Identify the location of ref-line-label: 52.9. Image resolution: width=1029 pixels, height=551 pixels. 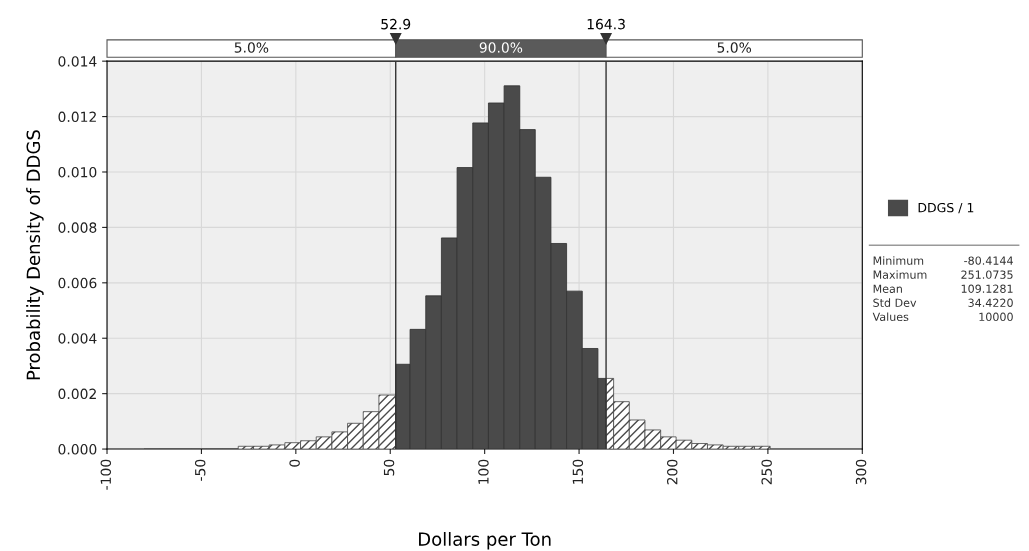
(396, 24).